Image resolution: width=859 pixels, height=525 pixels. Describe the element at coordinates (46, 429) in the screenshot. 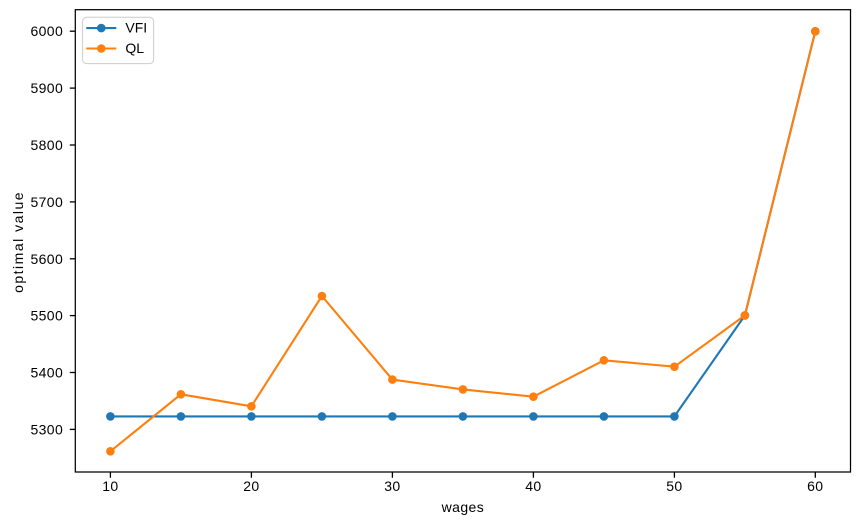

I see `svg-text: 5300` at that location.